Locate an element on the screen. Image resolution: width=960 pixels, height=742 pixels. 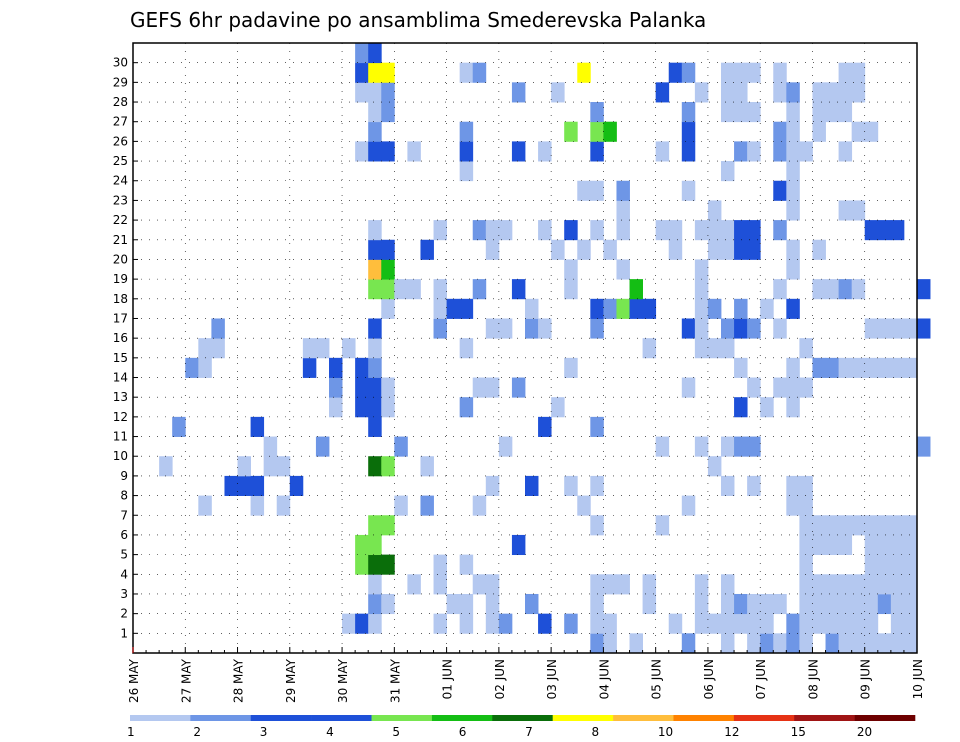
x-tick-label: 27 MAY is located at coordinates (186, 680).